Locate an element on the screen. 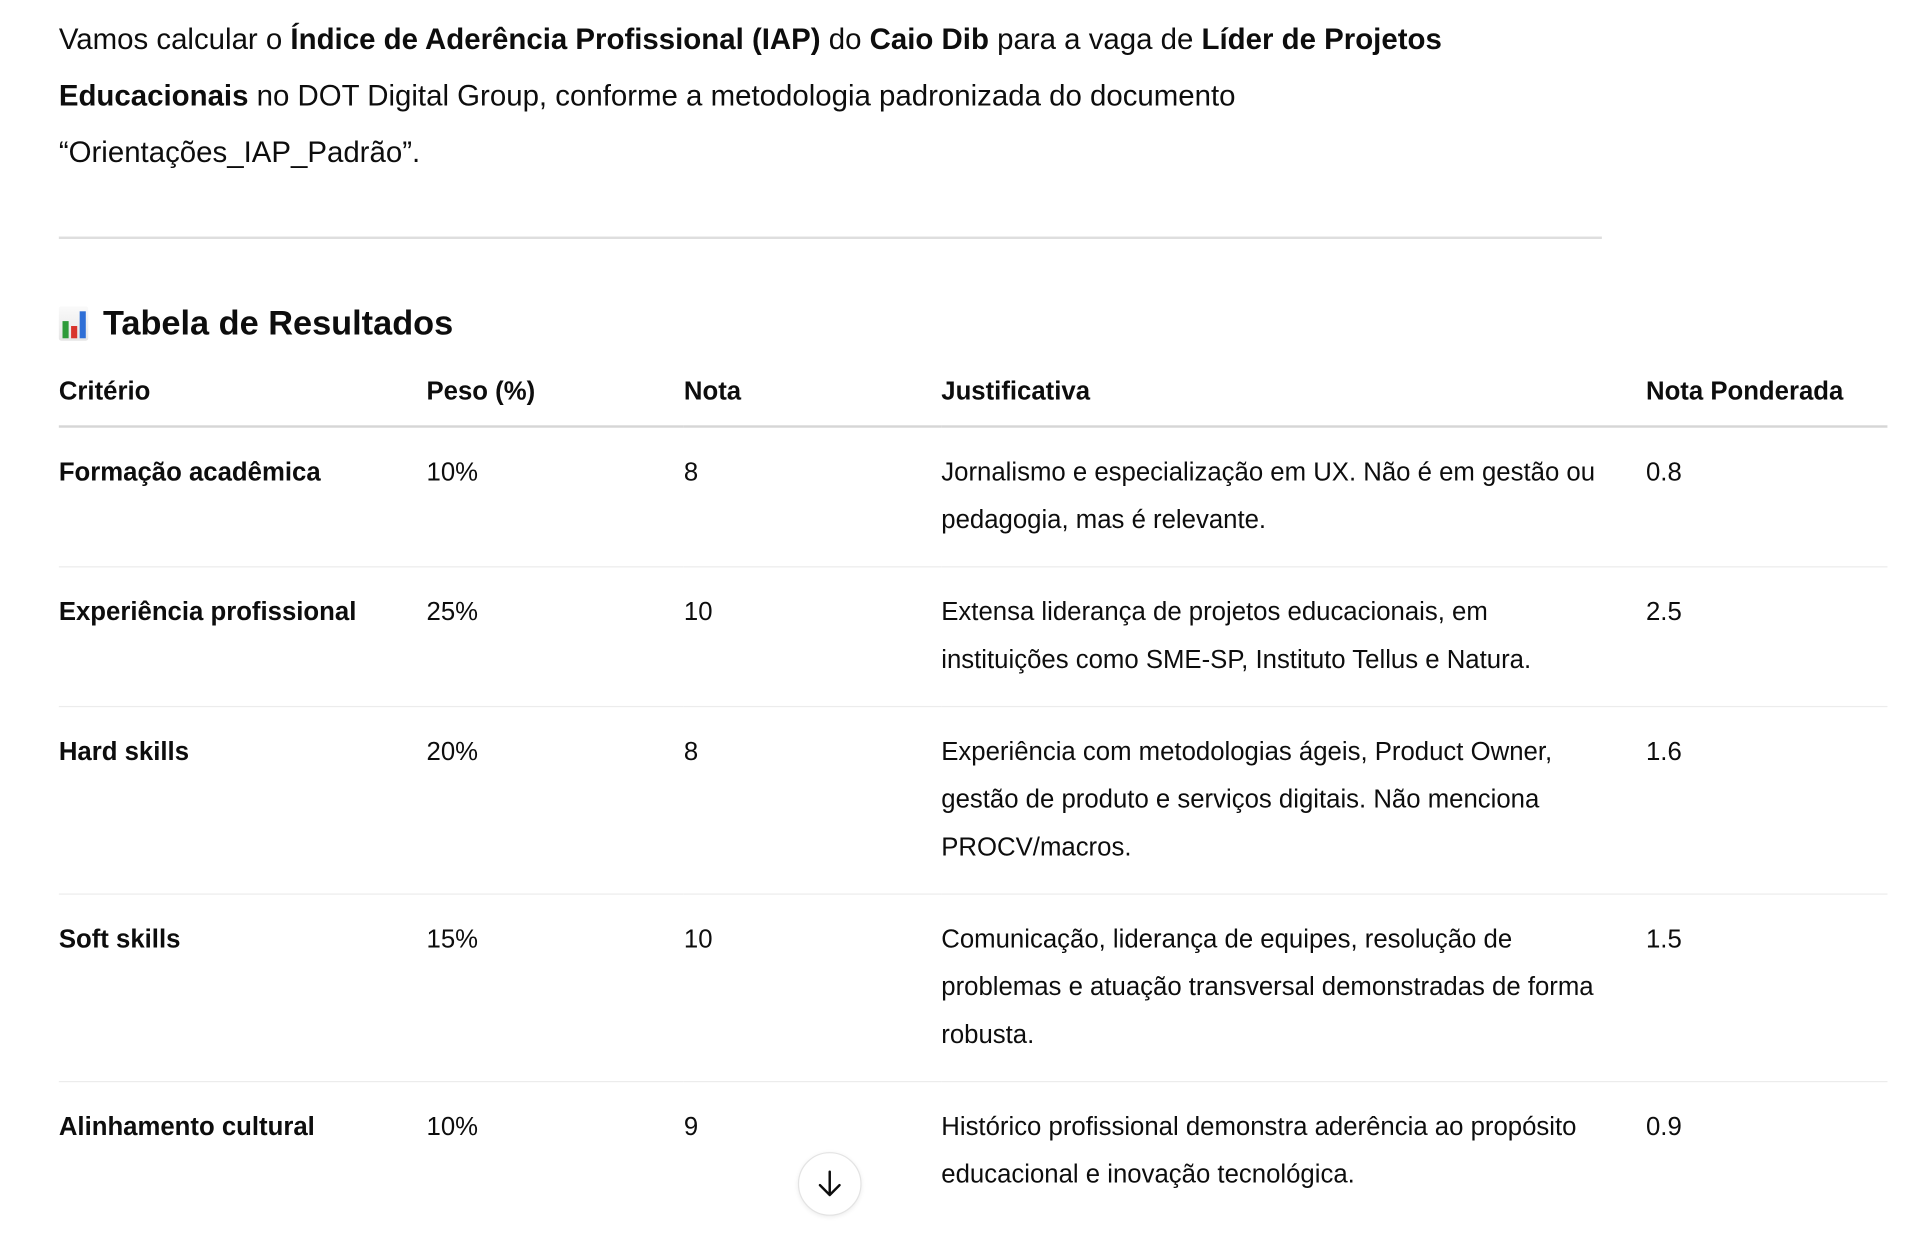 The image size is (1912, 1244). arrow-down-icon is located at coordinates (829, 1183).